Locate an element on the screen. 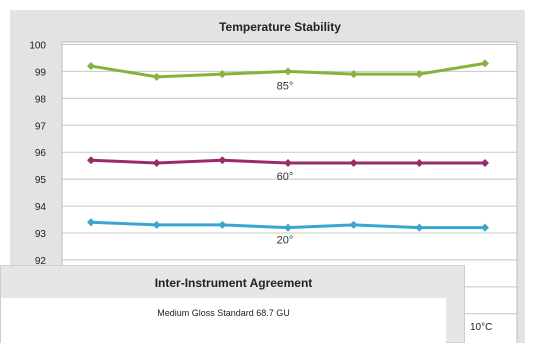 The width and height of the screenshot is (535, 348). y-tick-label: 93 is located at coordinates (41, 234).